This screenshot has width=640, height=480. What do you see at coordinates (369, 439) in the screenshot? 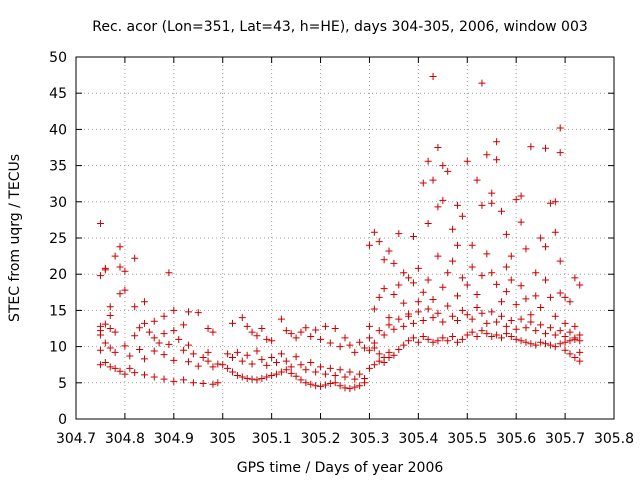
I see `x-tick-label: 305.3` at bounding box center [369, 439].